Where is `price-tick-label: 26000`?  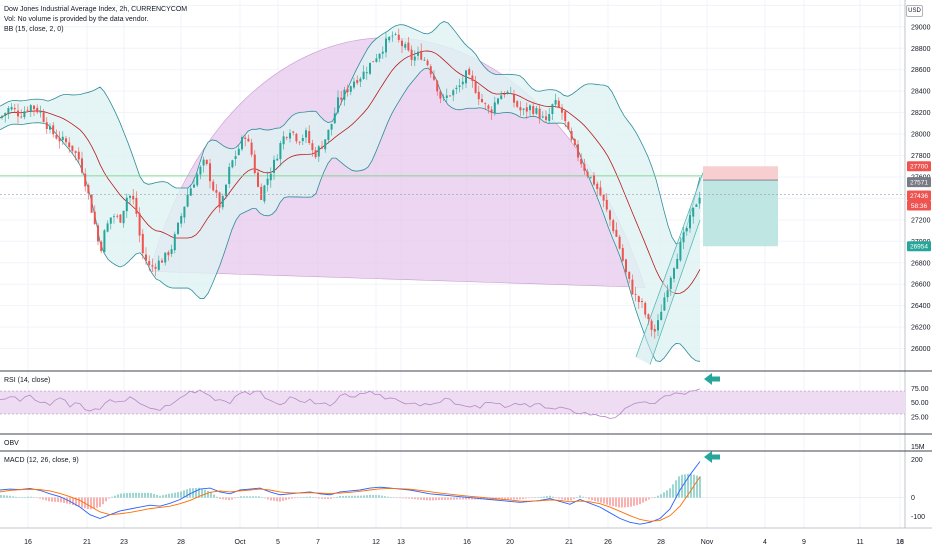
price-tick-label: 26000 is located at coordinates (921, 349).